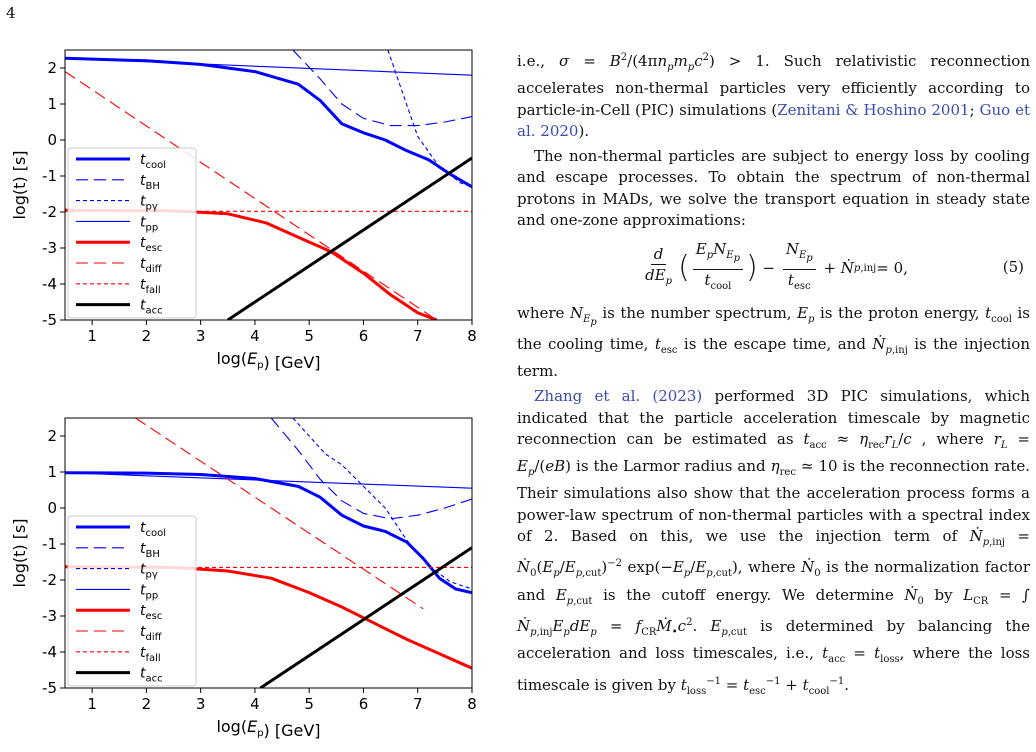 This screenshot has height=752, width=1036. Describe the element at coordinates (1013, 267) in the screenshot. I see `equation-number: (5)` at that location.